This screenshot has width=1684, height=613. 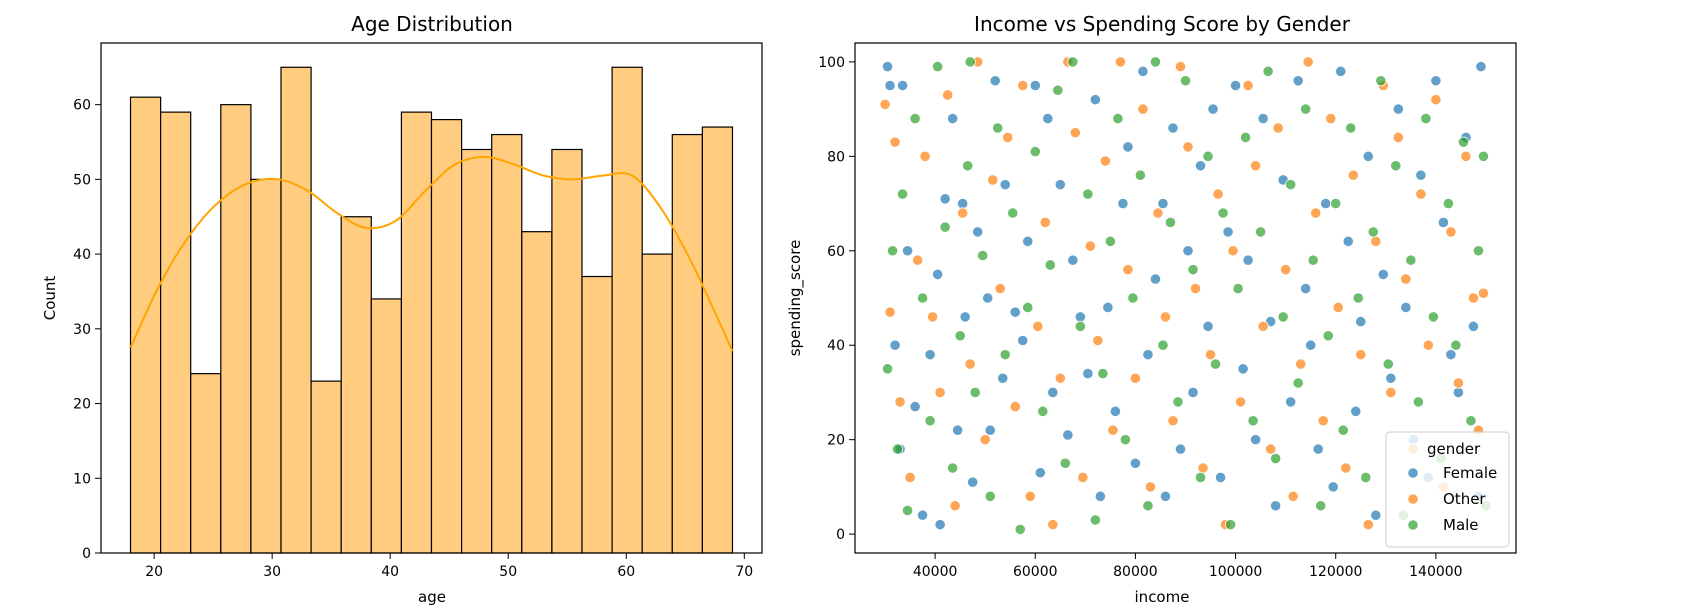 I want to click on legend-marker-male, so click(x=1413, y=525).